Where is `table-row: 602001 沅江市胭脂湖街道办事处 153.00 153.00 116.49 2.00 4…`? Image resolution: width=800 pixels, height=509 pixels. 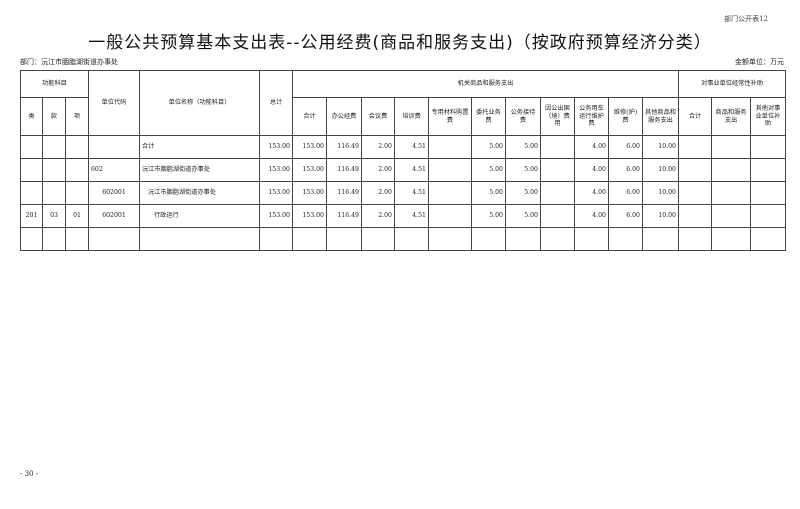
table-row: 602001 沅江市胭脂湖街道办事处 153.00 153.00 116.49 2.00 4… is located at coordinates (403, 193).